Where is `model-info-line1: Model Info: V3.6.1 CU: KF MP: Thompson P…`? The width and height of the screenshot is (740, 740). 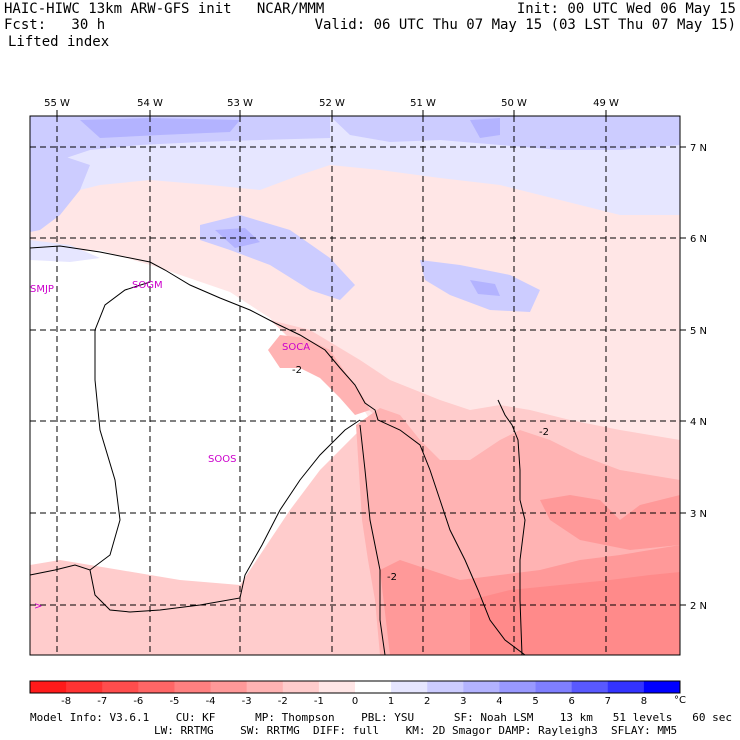 model-info-line1: Model Info: V3.6.1 CU: KF MP: Thompson P… is located at coordinates (381, 717).